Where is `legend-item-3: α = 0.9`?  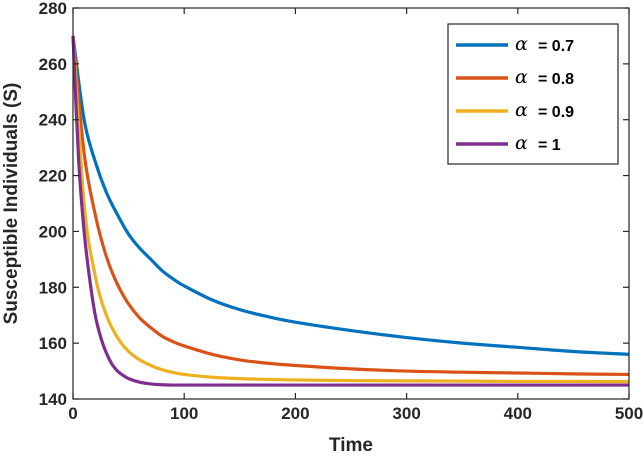
legend-item-3: α = 0.9 is located at coordinates (515, 110).